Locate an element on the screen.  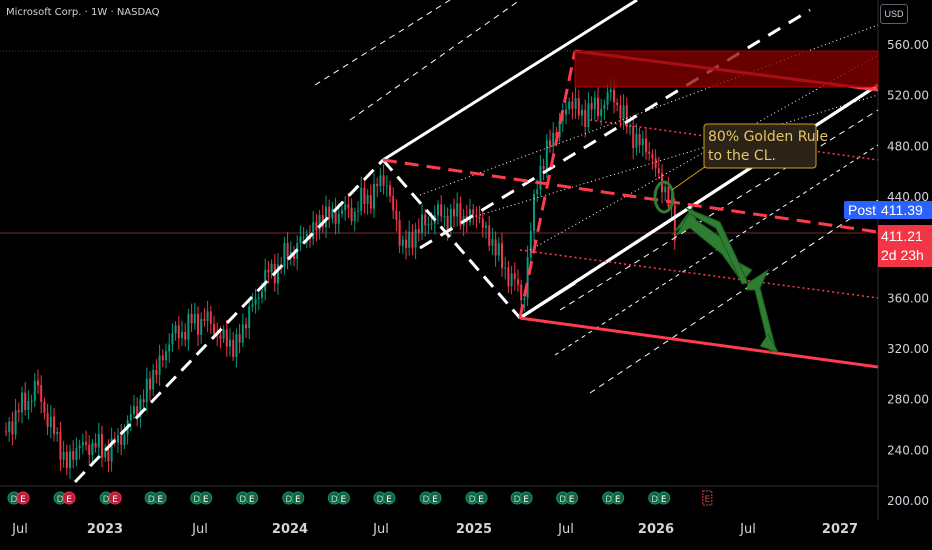
currency-button: USD is located at coordinates (894, 14).